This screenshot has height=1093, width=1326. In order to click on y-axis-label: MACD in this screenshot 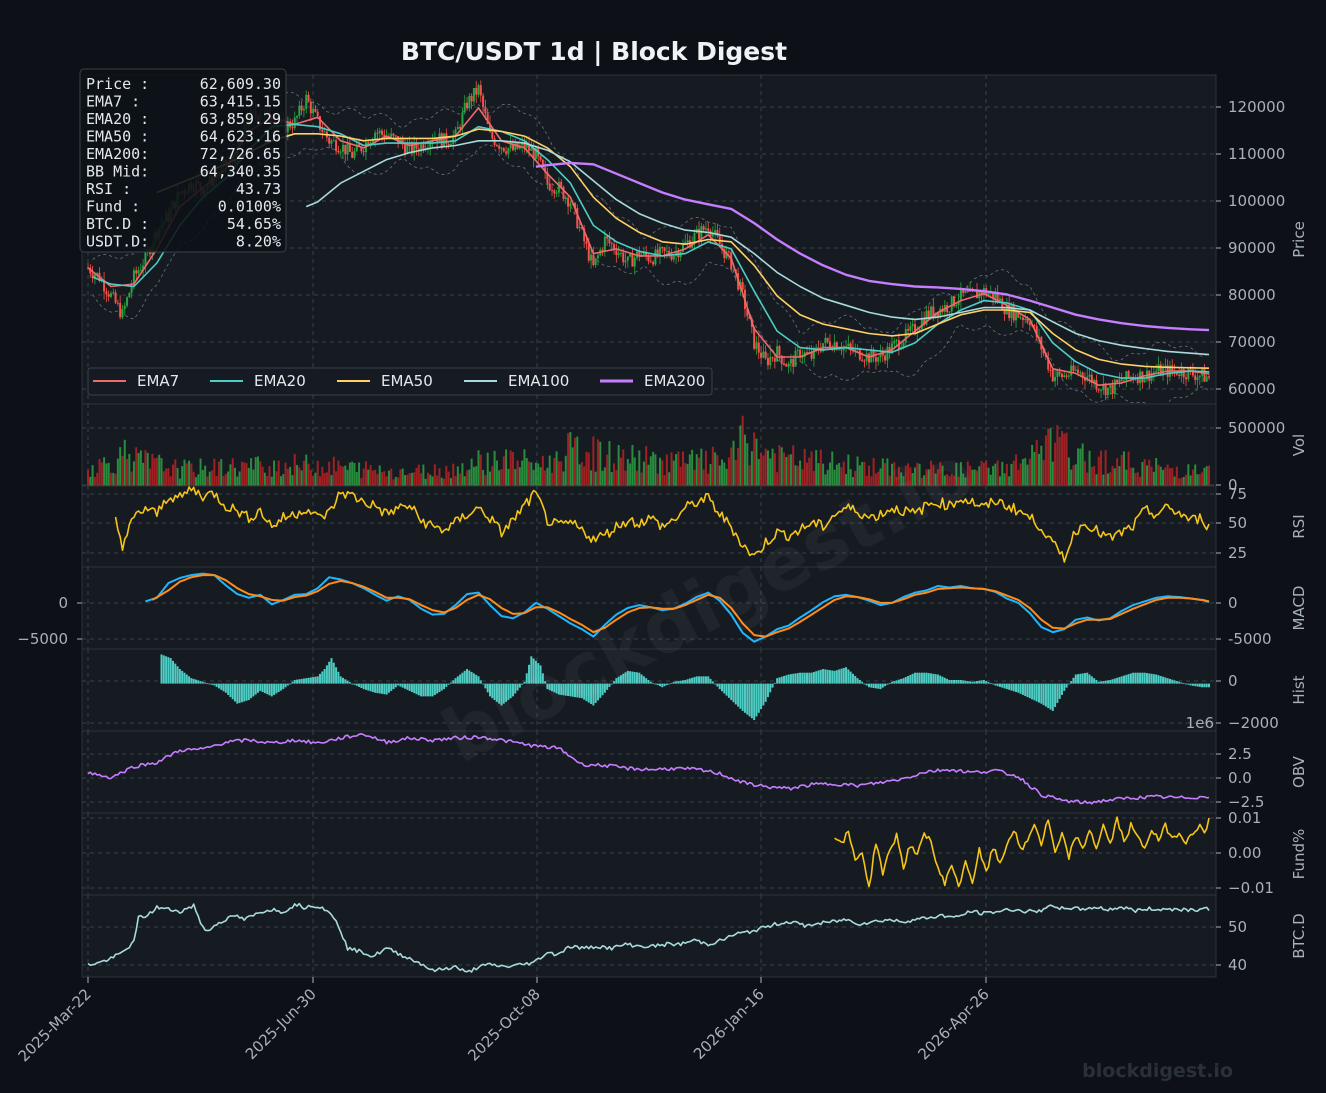, I will do `click(1299, 608)`.